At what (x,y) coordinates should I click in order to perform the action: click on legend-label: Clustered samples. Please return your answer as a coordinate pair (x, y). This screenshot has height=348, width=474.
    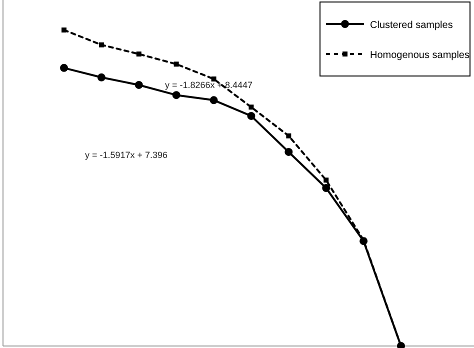
    Looking at the image, I should click on (411, 25).